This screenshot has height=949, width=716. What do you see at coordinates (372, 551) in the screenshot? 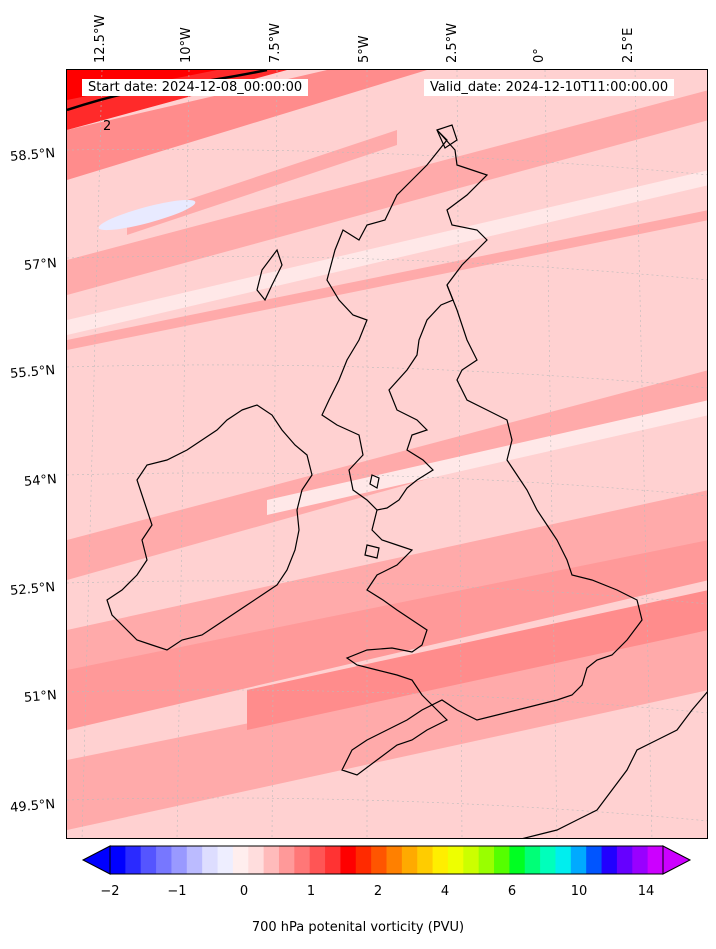
I see `coastline-anglesey` at bounding box center [372, 551].